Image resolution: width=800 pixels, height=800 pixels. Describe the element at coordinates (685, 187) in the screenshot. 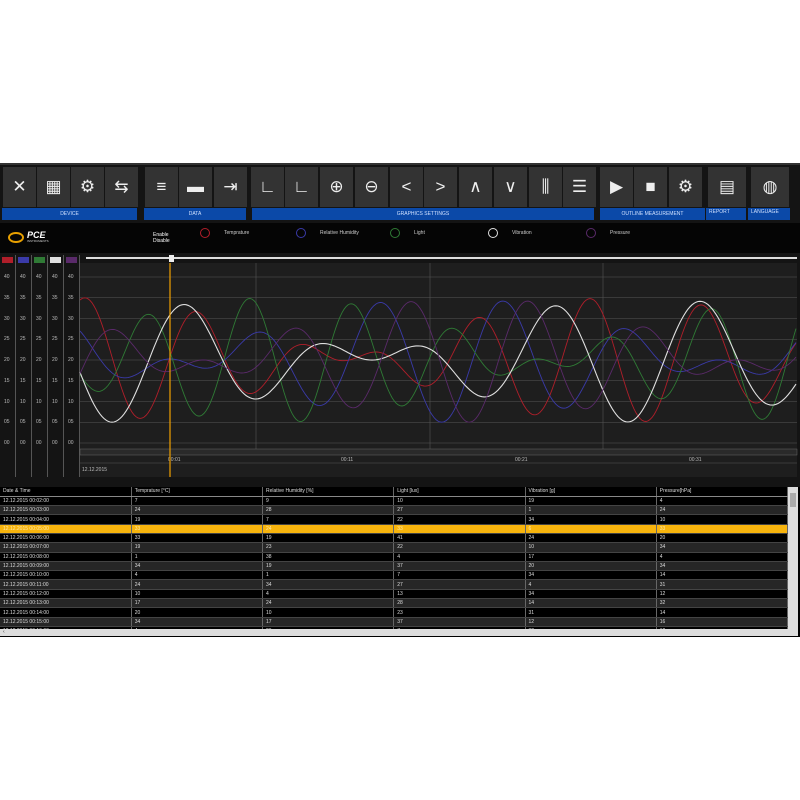

I see `settings-button: ⚙` at that location.